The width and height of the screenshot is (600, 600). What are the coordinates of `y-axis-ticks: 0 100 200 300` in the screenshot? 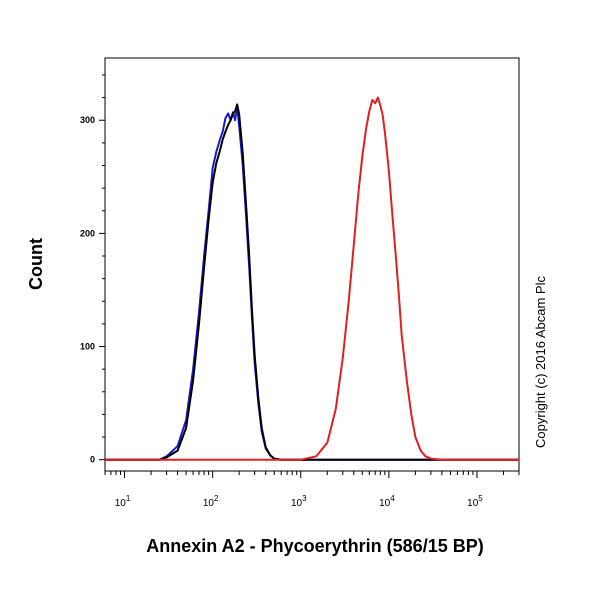 It's located at (92, 269).